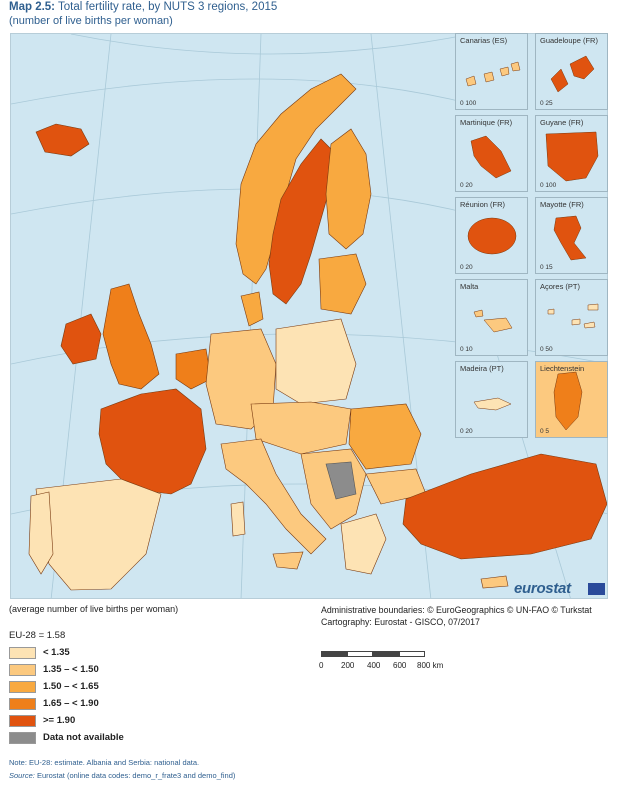 The width and height of the screenshot is (620, 793). I want to click on eu-flag-icon, so click(596, 589).